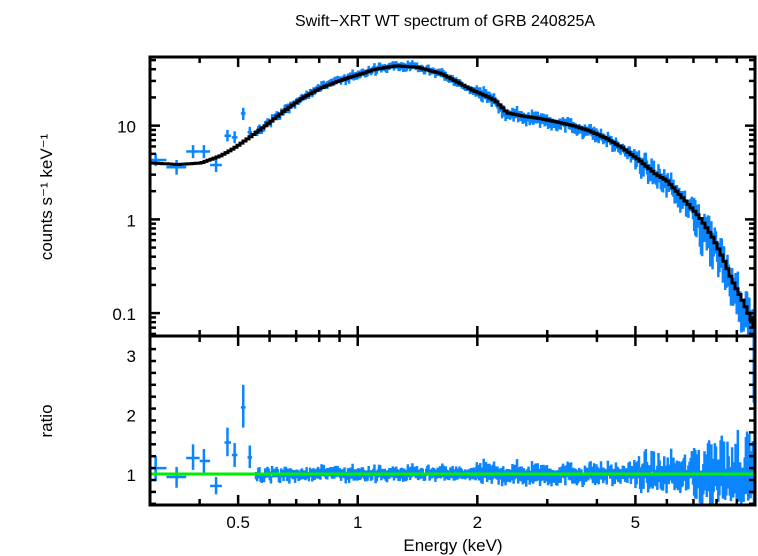 This screenshot has height=556, width=758. Describe the element at coordinates (131, 356) in the screenshot. I see `ratio-tick-label: 3` at that location.